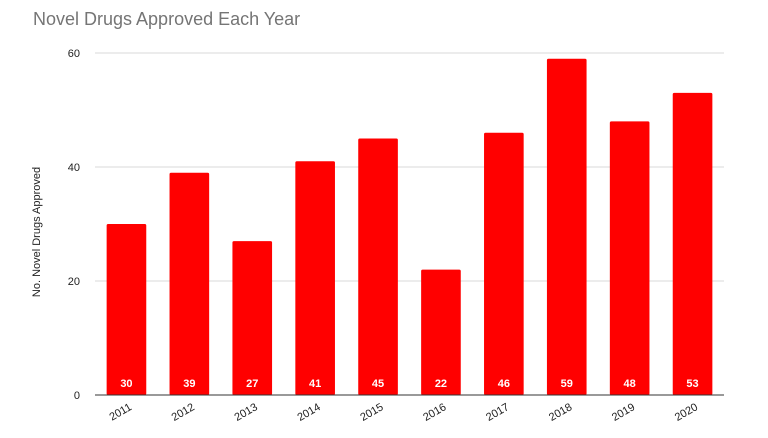  I want to click on y-tick-label: 0, so click(77, 396).